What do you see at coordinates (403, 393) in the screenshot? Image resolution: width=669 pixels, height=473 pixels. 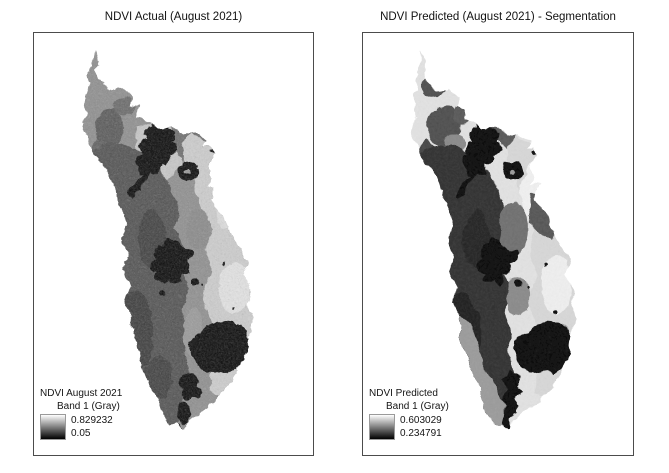 I see `legend-layer-name: NDVI Predicted` at bounding box center [403, 393].